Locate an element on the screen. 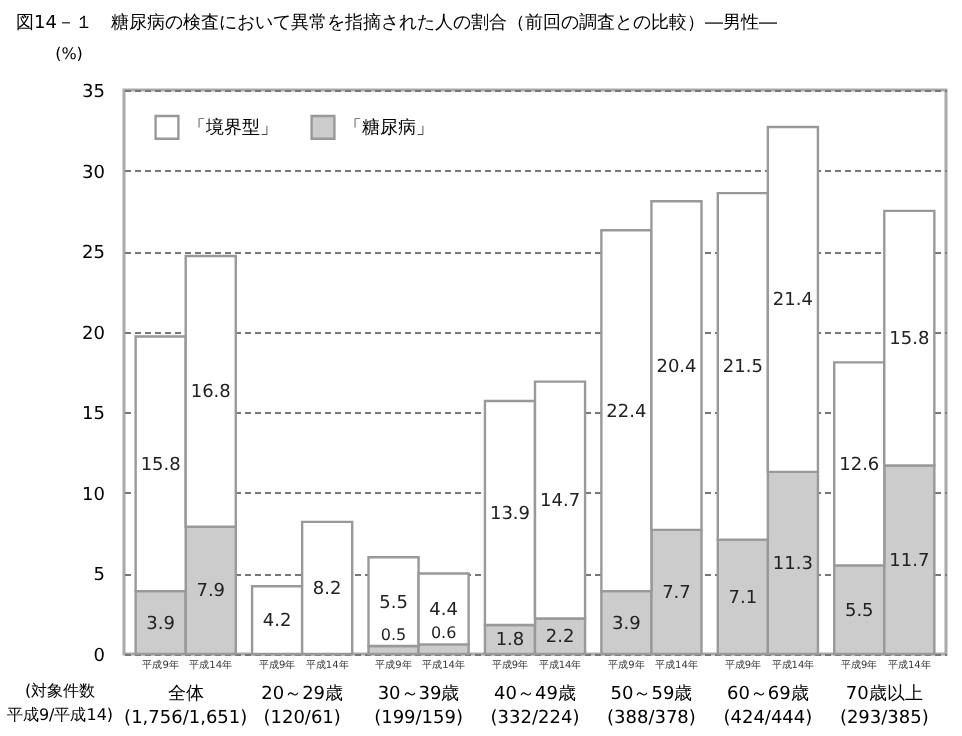 Image resolution: width=962 pixels, height=736 pixels. chart-title: 図14－１ 糖尿病の検査において異常を指摘された人の割合（前回の調査との比較）―男性― is located at coordinates (396, 23).